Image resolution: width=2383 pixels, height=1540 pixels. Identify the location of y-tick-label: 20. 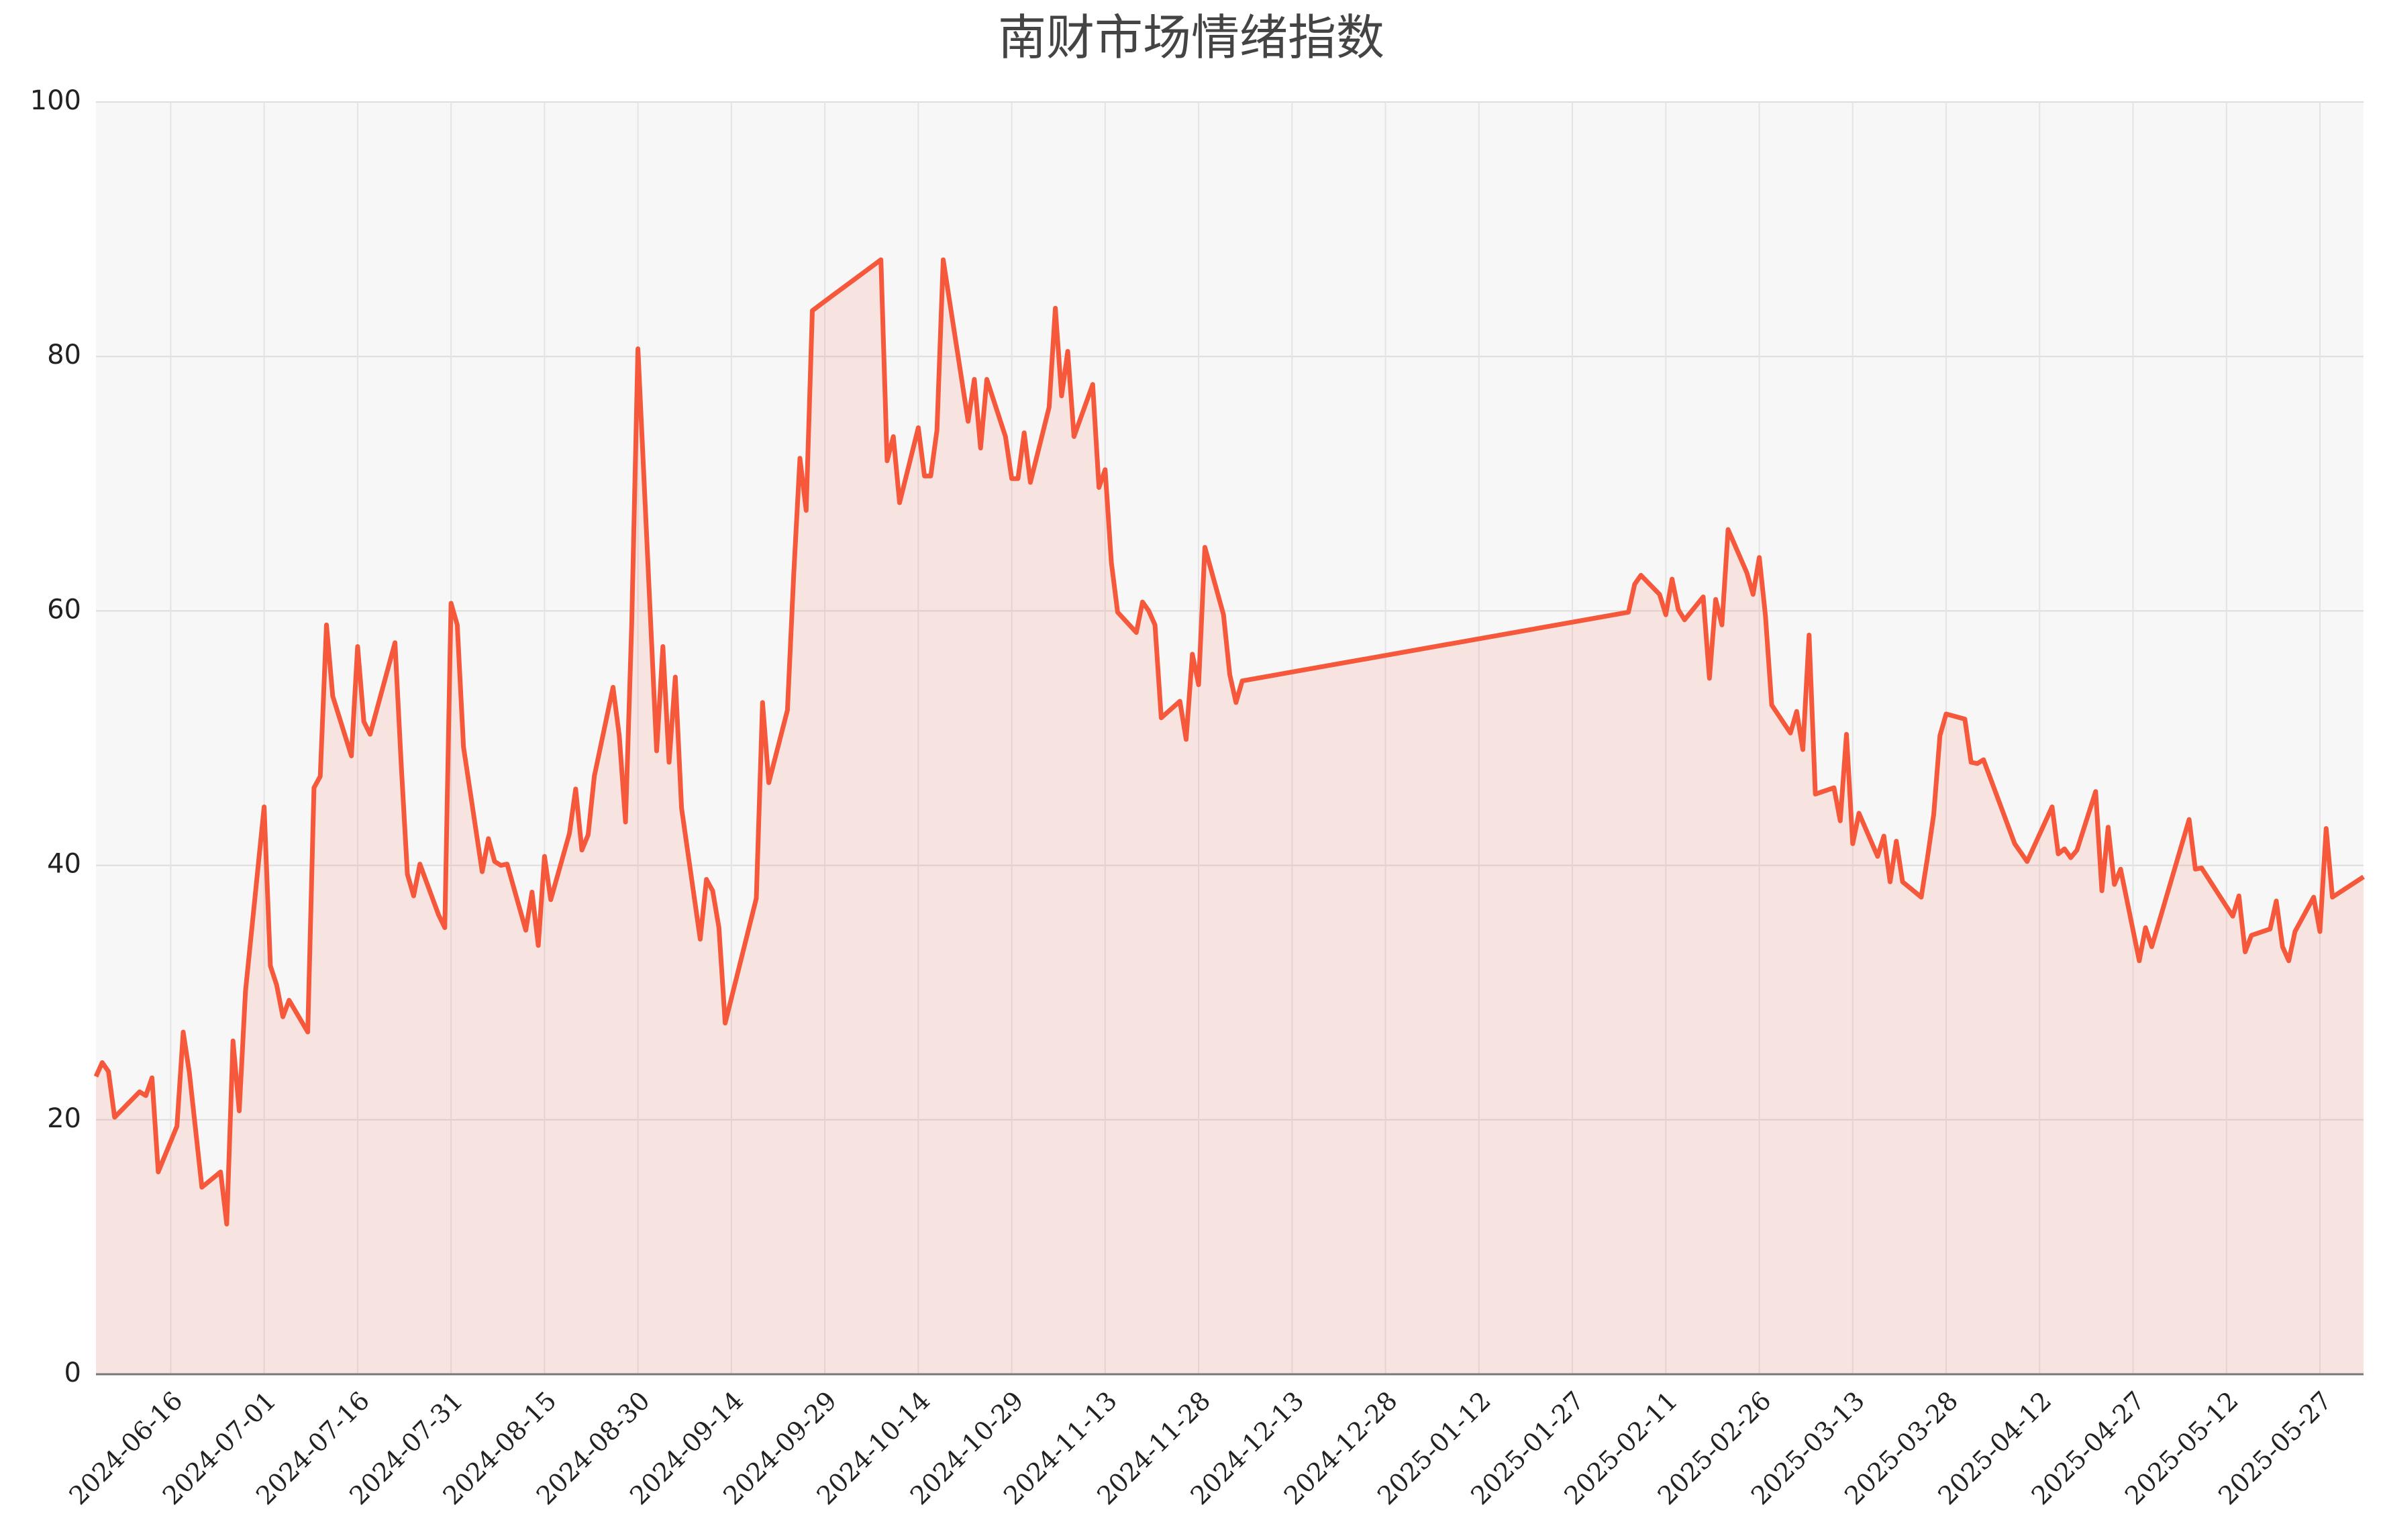
(64, 1118).